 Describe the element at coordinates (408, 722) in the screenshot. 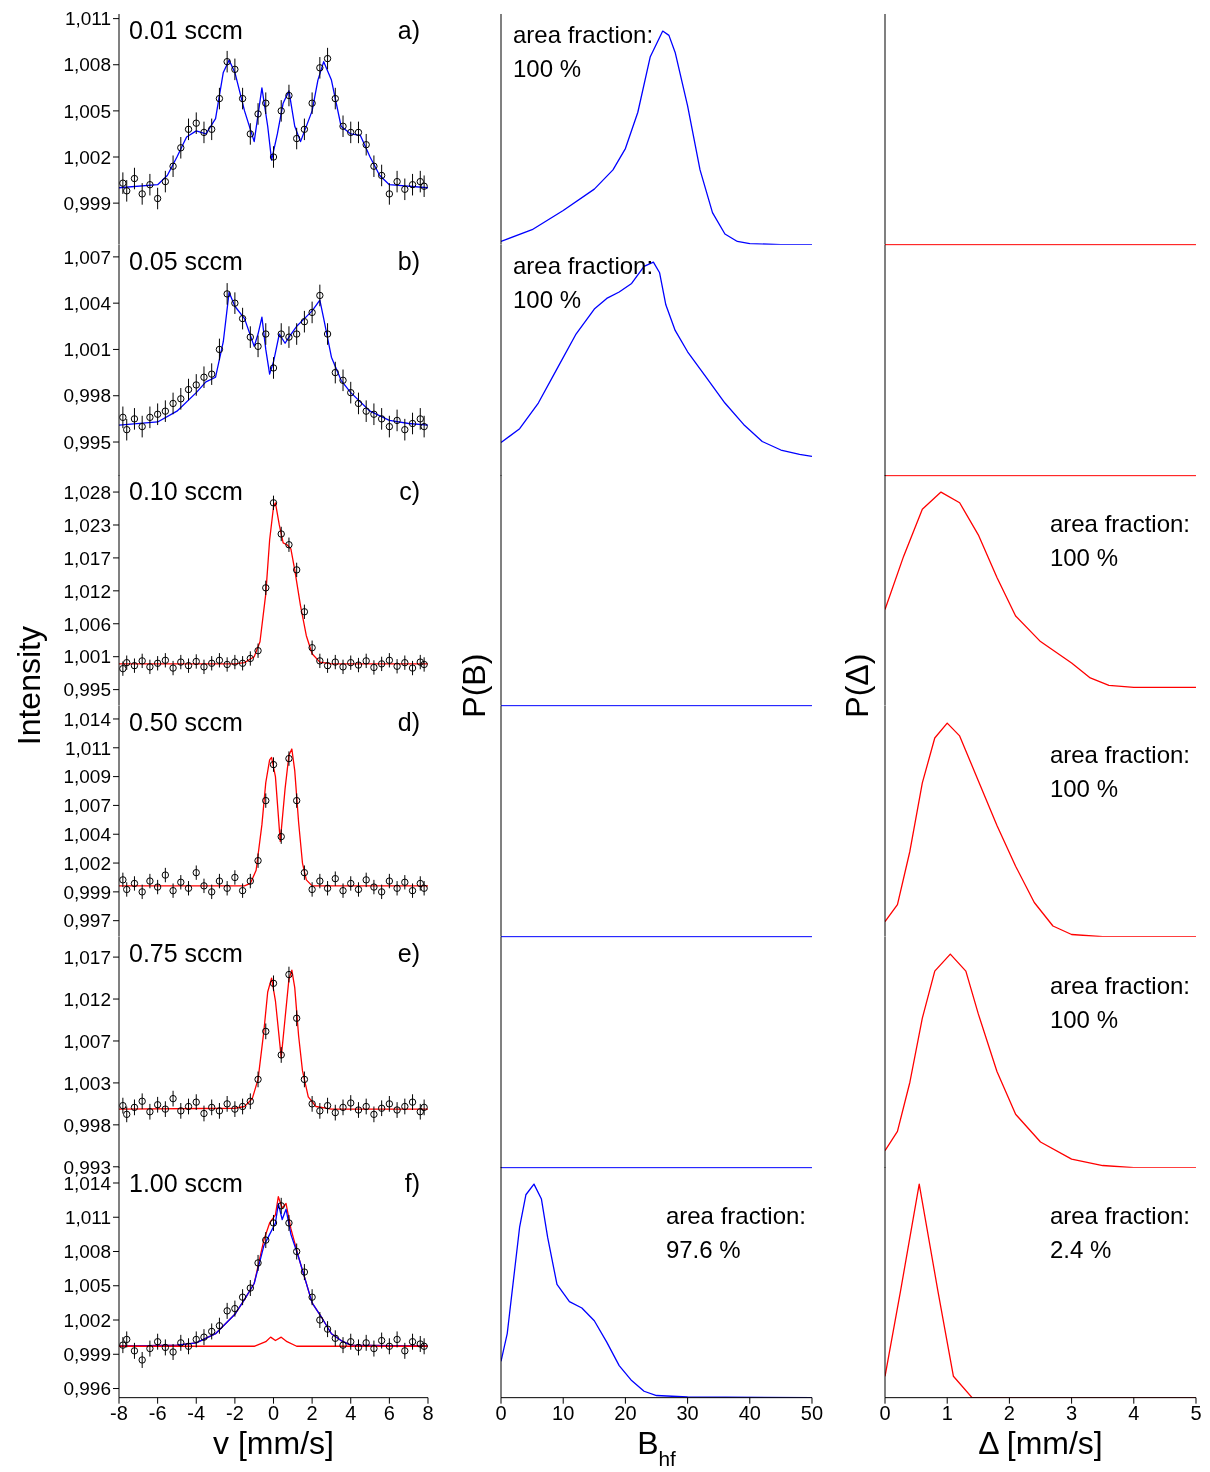

I see `annotation: d)` at that location.